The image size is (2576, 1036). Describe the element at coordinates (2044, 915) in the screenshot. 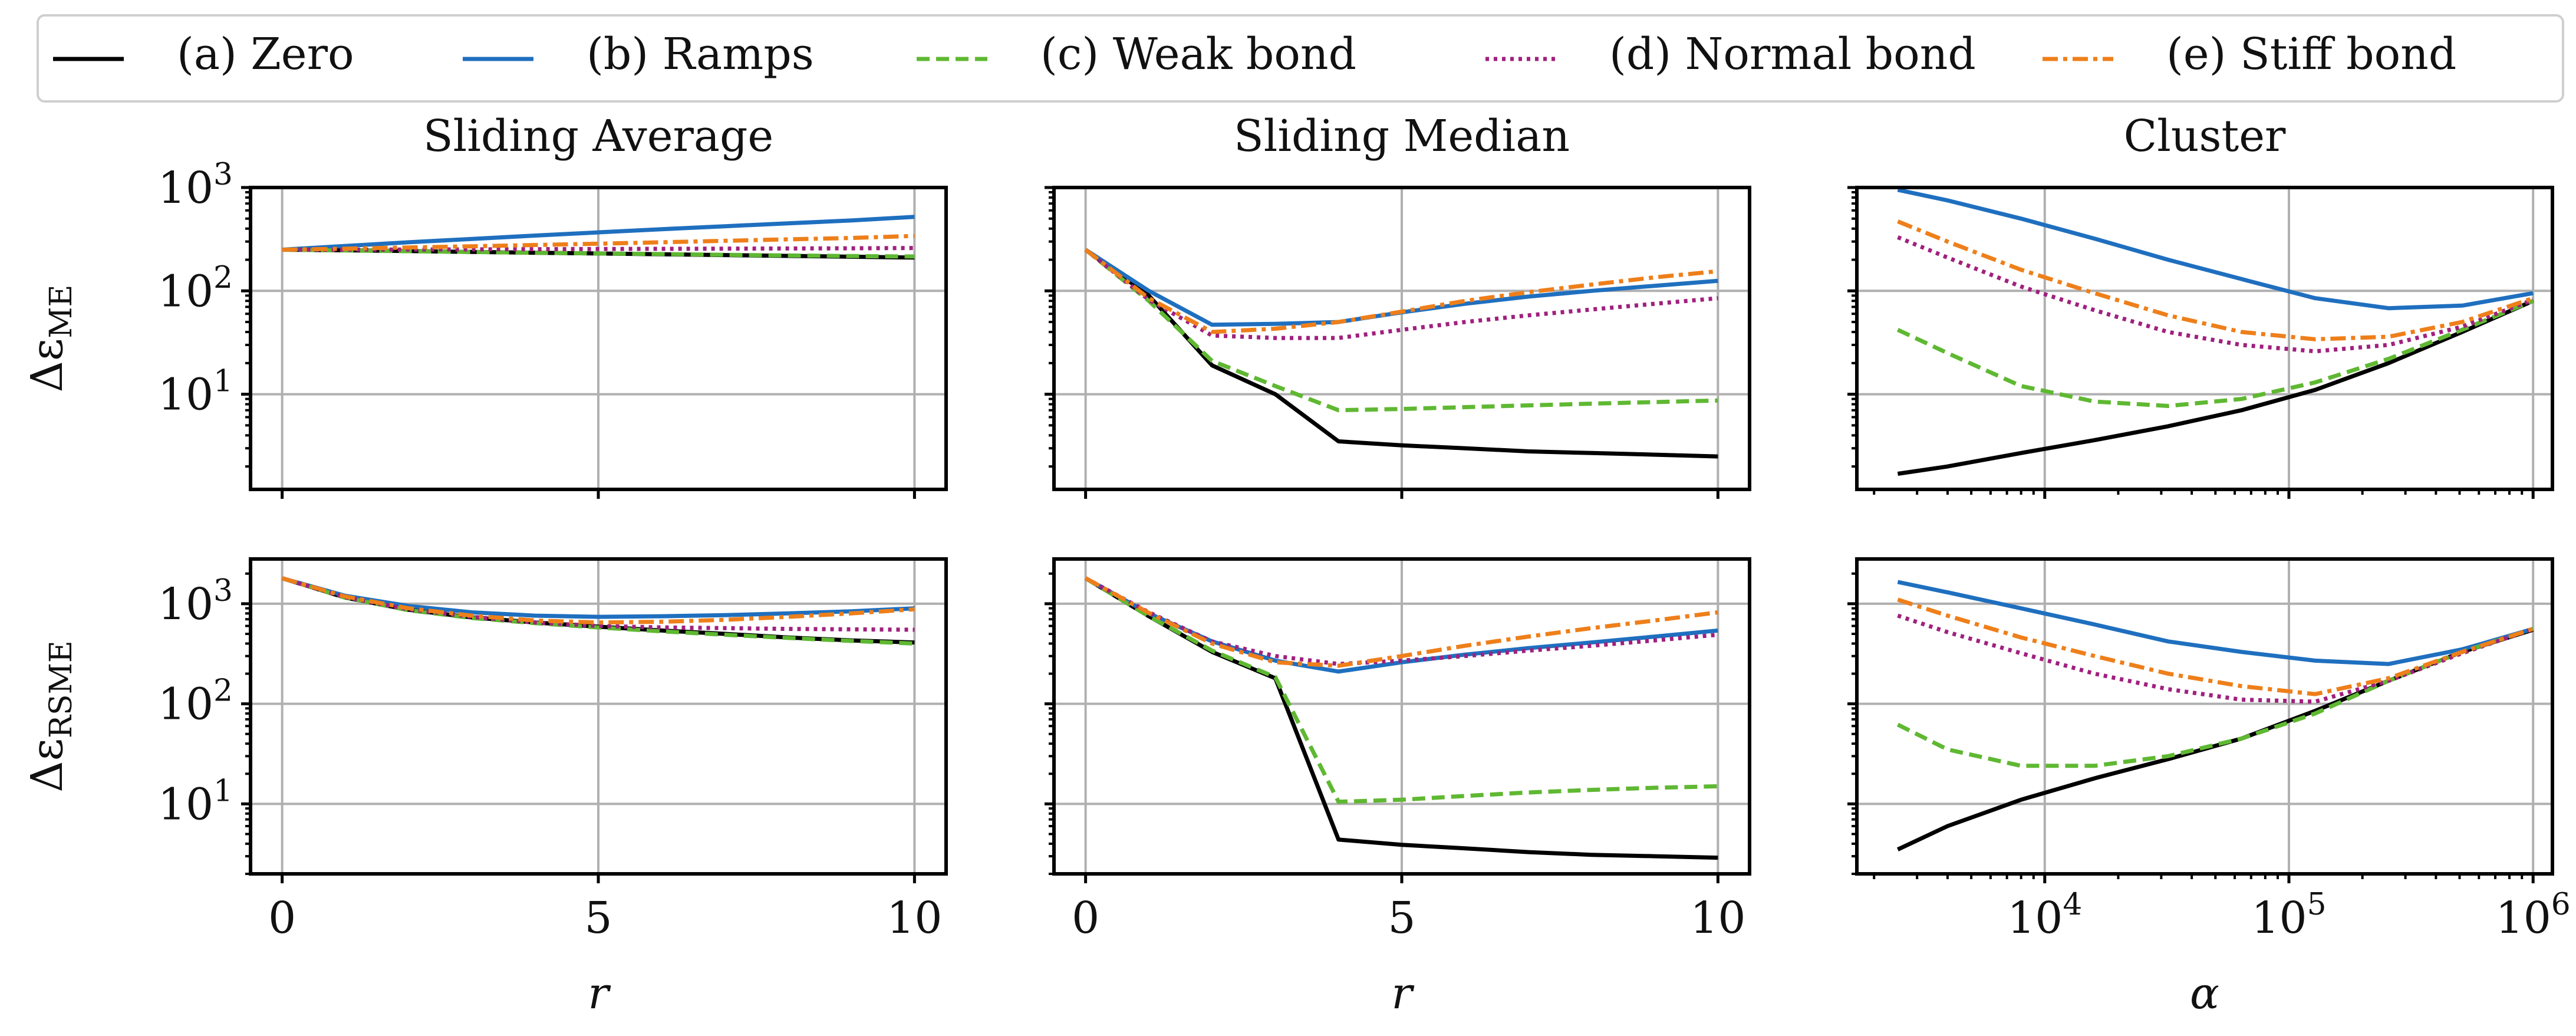

I see `x-tick-label-1: 10⁴` at that location.